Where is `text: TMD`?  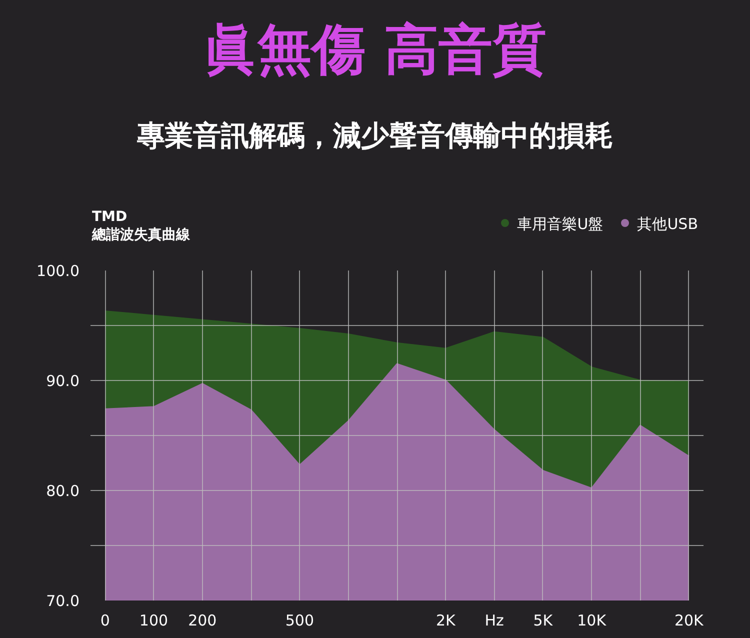 text: TMD is located at coordinates (110, 217).